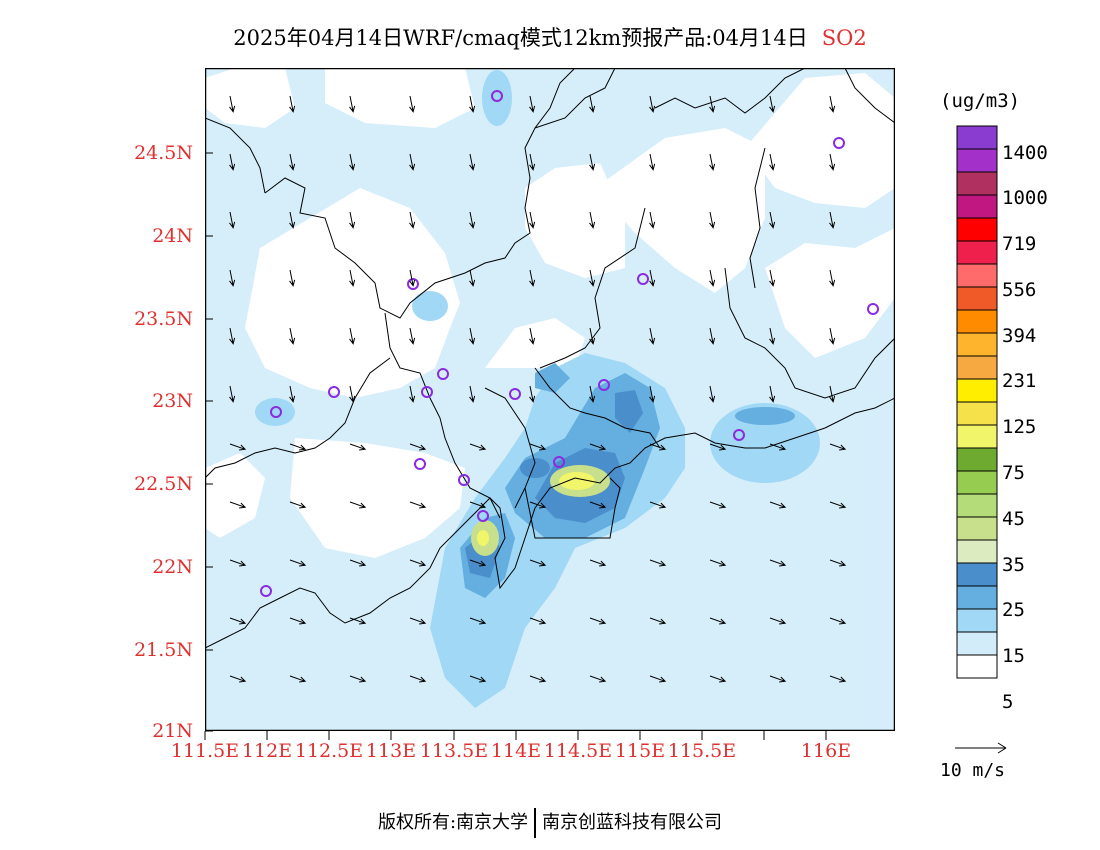  What do you see at coordinates (578, 751) in the screenshot?
I see `lon-label: 114.5E` at bounding box center [578, 751].